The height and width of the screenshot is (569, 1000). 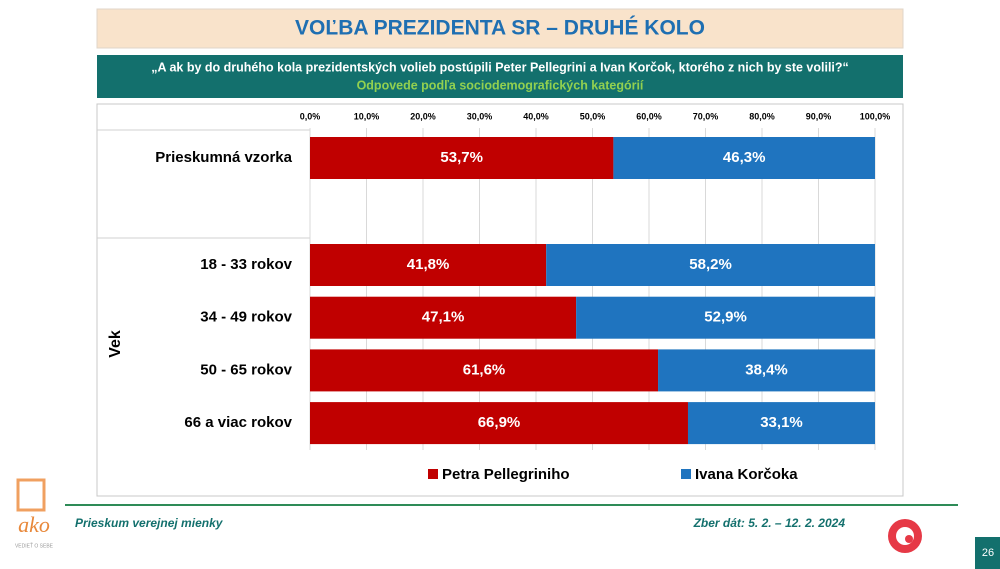 I want to click on x-tick-label: 20,0%, so click(x=423, y=116).